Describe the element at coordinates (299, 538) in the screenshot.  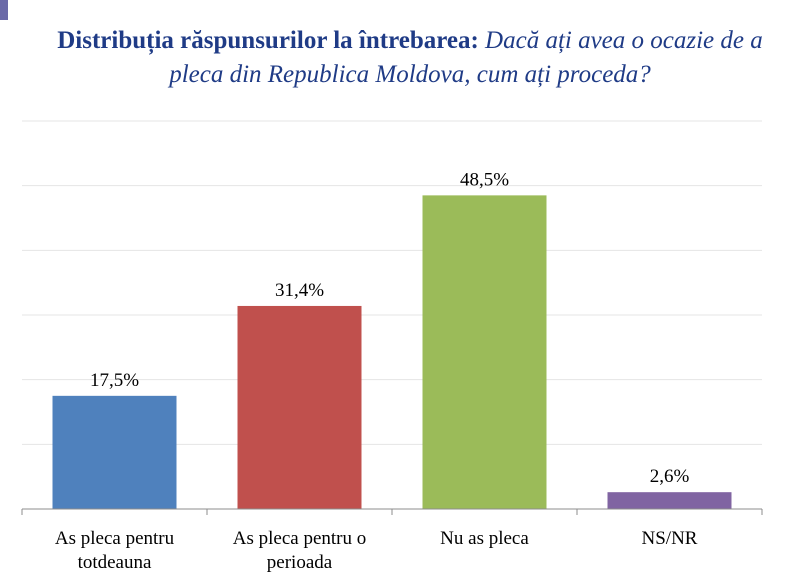
I see `category-label-2-line-1: As pleca pentru o` at that location.